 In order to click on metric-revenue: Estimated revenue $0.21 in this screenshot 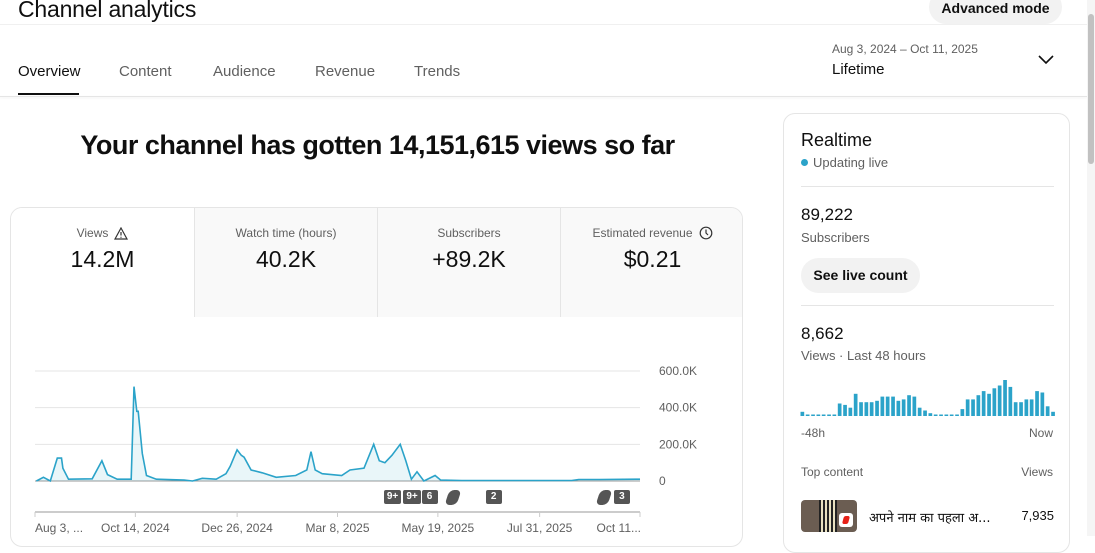, I will do `click(651, 262)`.